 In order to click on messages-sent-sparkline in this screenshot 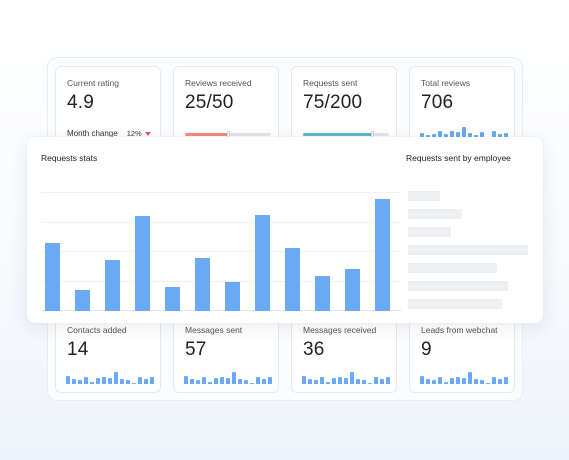, I will do `click(228, 378)`.